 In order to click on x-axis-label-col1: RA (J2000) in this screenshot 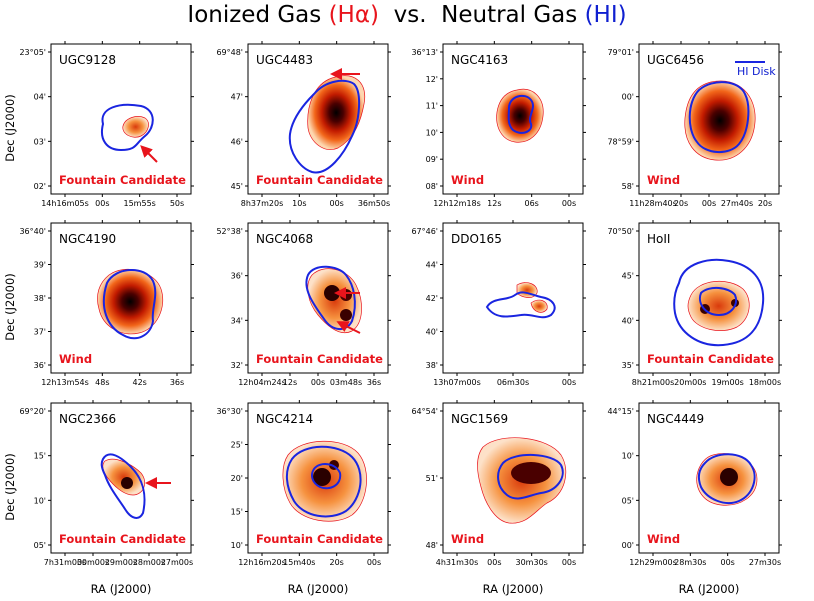, I will do `click(121, 589)`.